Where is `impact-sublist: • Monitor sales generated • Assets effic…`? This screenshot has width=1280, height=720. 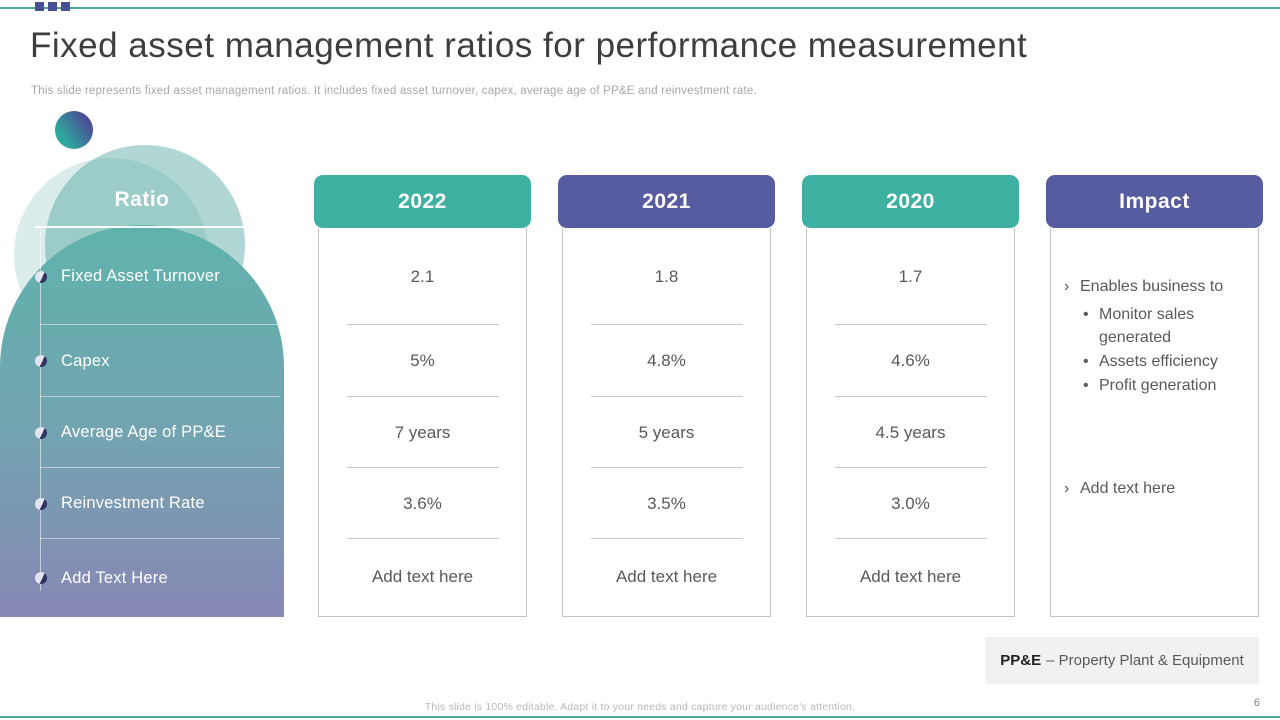 impact-sublist: • Monitor sales generated • Assets effic… is located at coordinates (1167, 350).